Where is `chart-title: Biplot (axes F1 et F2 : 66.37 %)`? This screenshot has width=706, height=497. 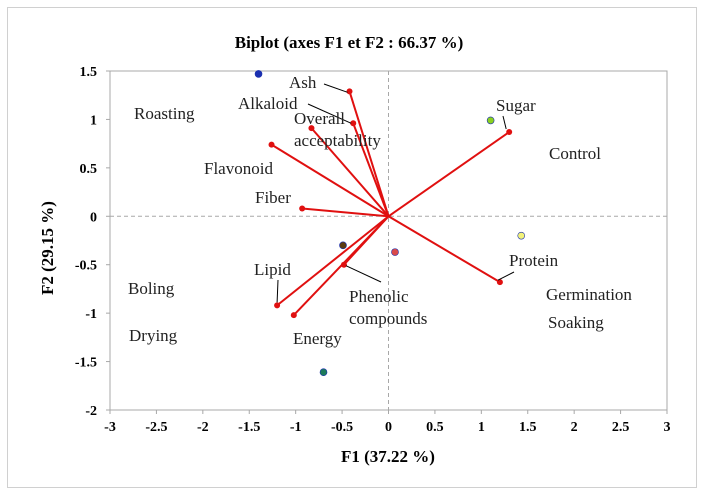
chart-title: Biplot (axes F1 et F2 : 66.37 %) is located at coordinates (349, 42).